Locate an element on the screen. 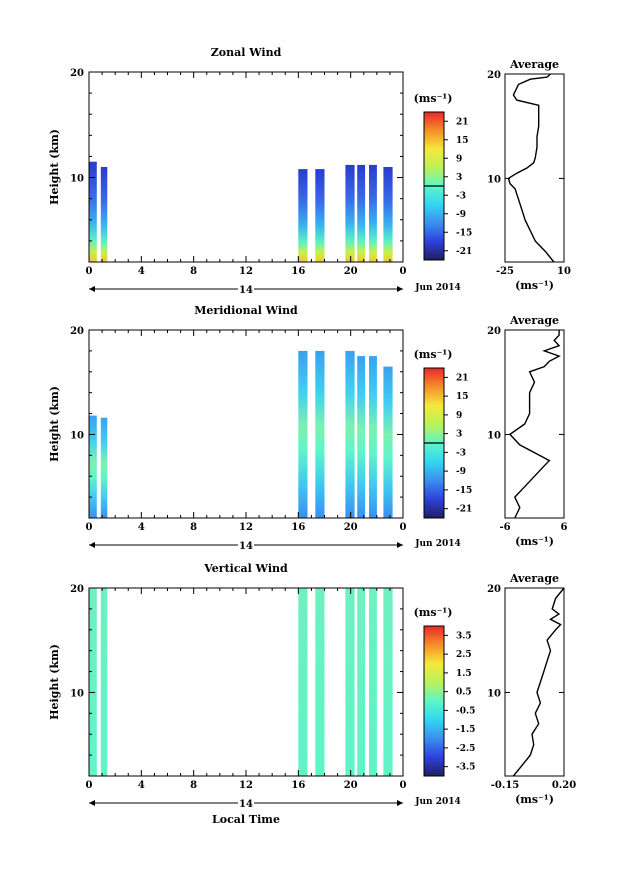  colorbar is located at coordinates (434, 701).